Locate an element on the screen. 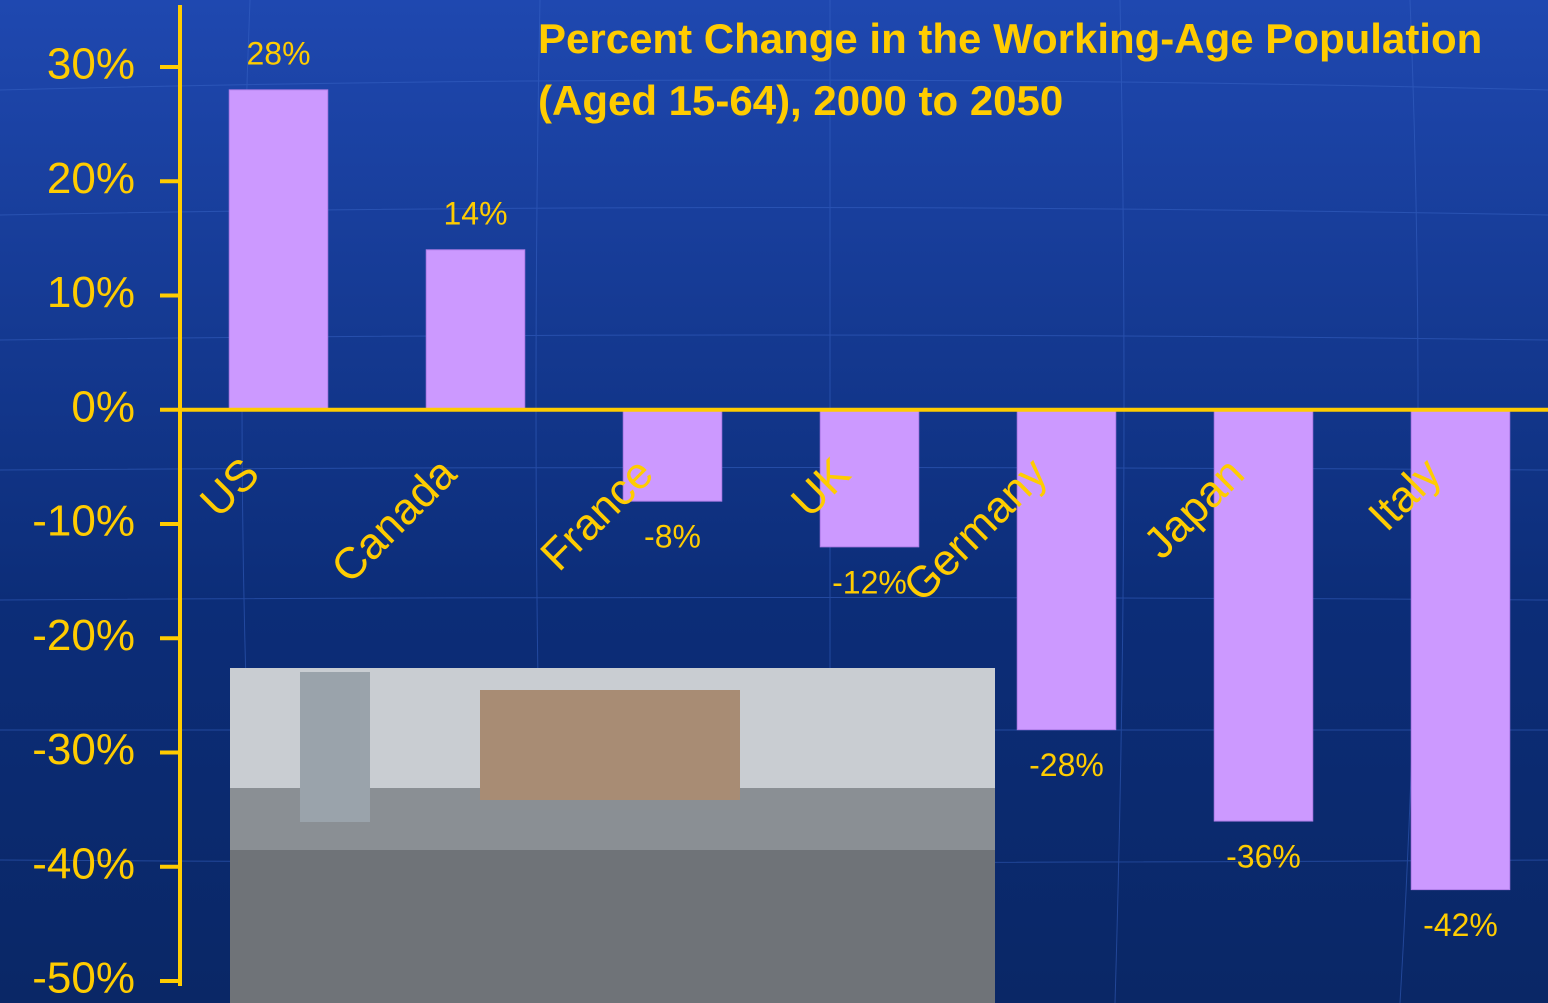 The image size is (1548, 1003). y-tick-label: -40% is located at coordinates (83, 863).